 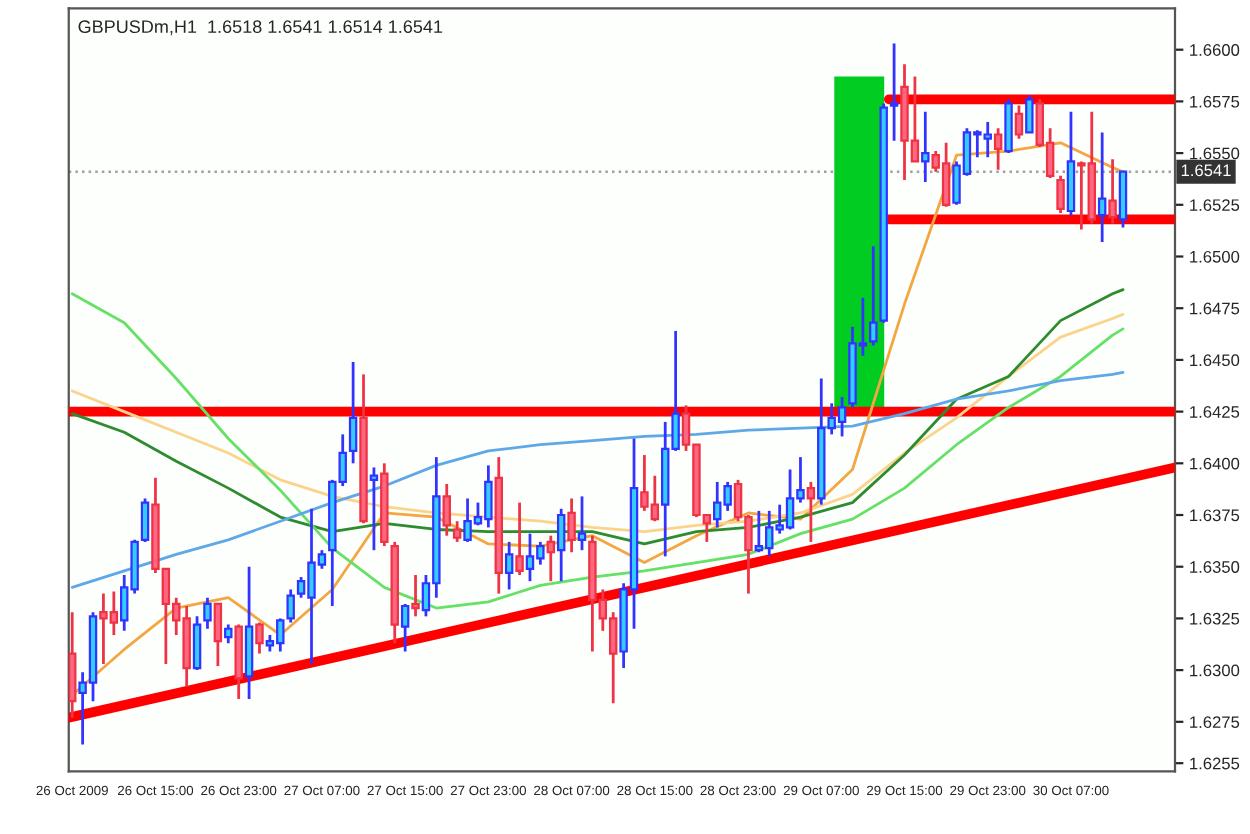 I want to click on y-tick-label: 1.6255, so click(x=1215, y=763).